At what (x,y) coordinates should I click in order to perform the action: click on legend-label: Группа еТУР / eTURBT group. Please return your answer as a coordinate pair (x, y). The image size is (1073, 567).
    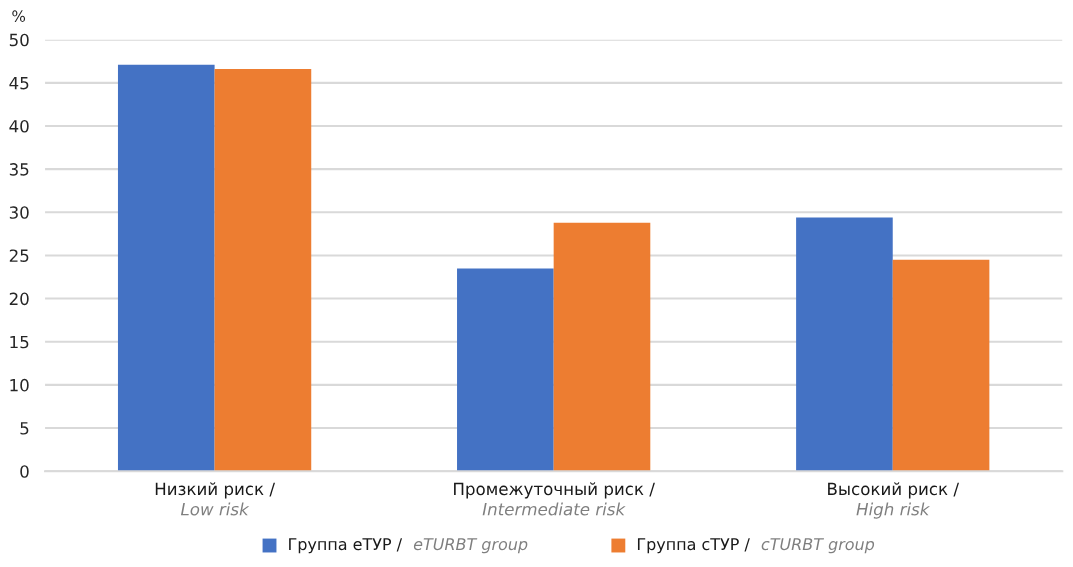
    Looking at the image, I should click on (408, 546).